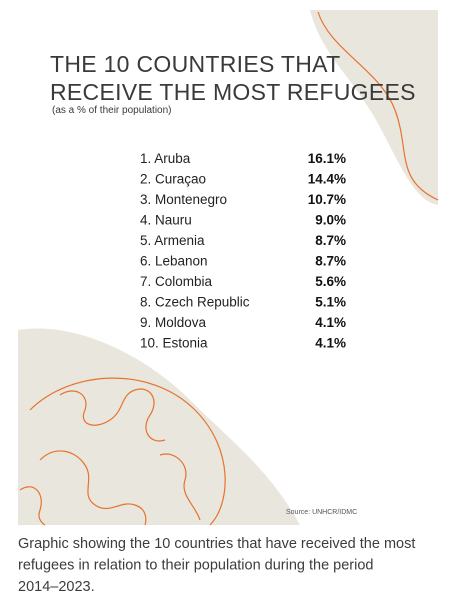 This screenshot has height=600, width=457. Describe the element at coordinates (174, 343) in the screenshot. I see `country-label: 10. Estonia` at that location.